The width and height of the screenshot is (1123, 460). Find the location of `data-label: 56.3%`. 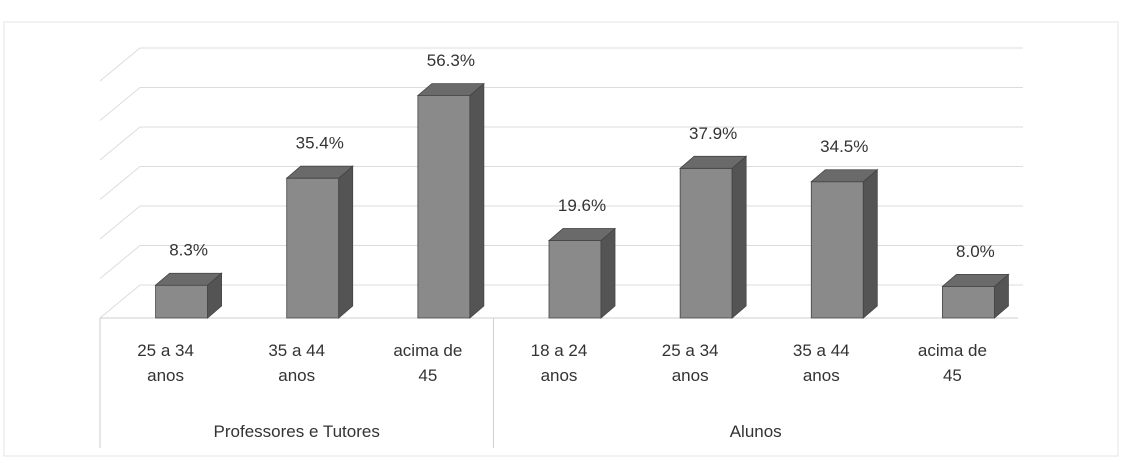

data-label: 56.3% is located at coordinates (451, 60).